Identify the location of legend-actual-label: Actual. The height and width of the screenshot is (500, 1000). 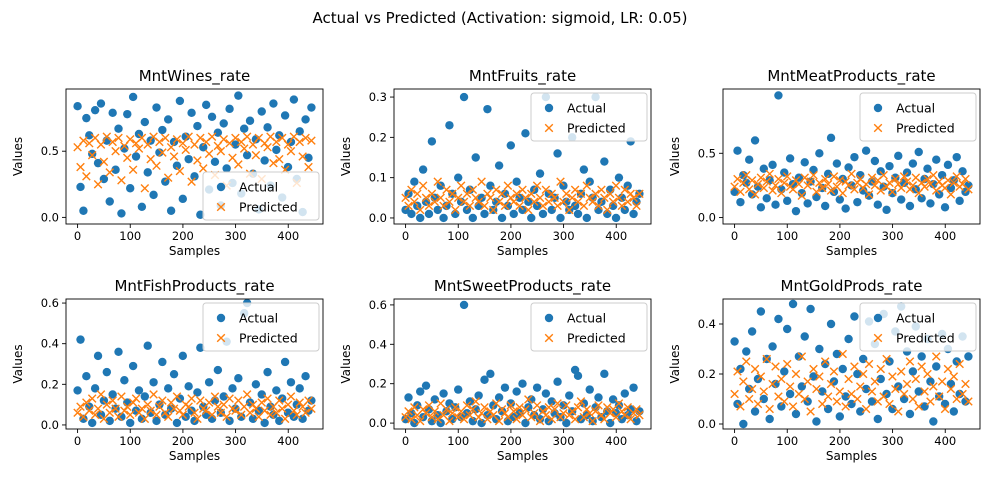
(258, 187).